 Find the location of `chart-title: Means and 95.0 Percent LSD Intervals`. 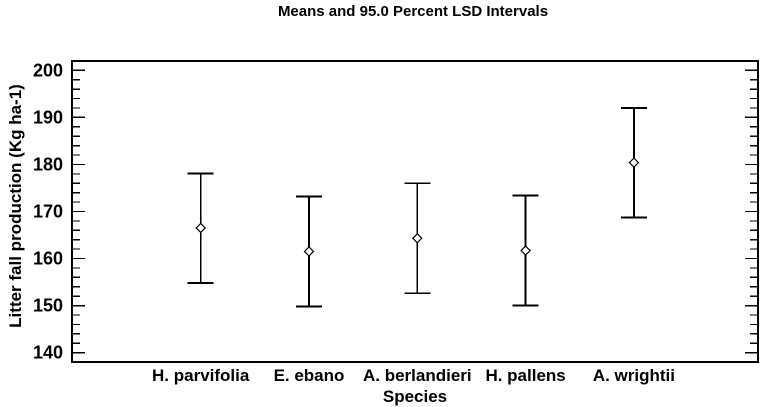

chart-title: Means and 95.0 Percent LSD Intervals is located at coordinates (413, 11).